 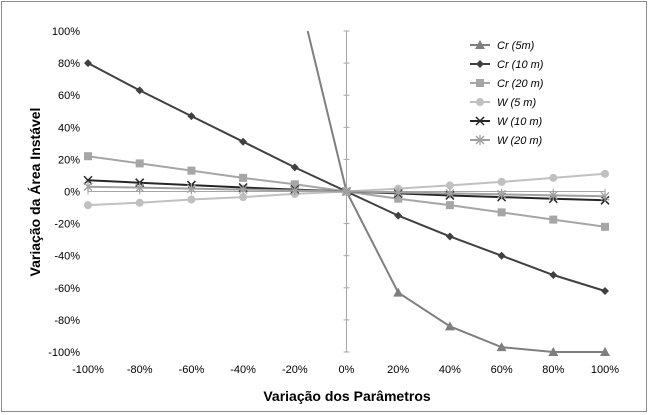 What do you see at coordinates (64, 353) in the screenshot?
I see `y-tick-label: -100%` at bounding box center [64, 353].